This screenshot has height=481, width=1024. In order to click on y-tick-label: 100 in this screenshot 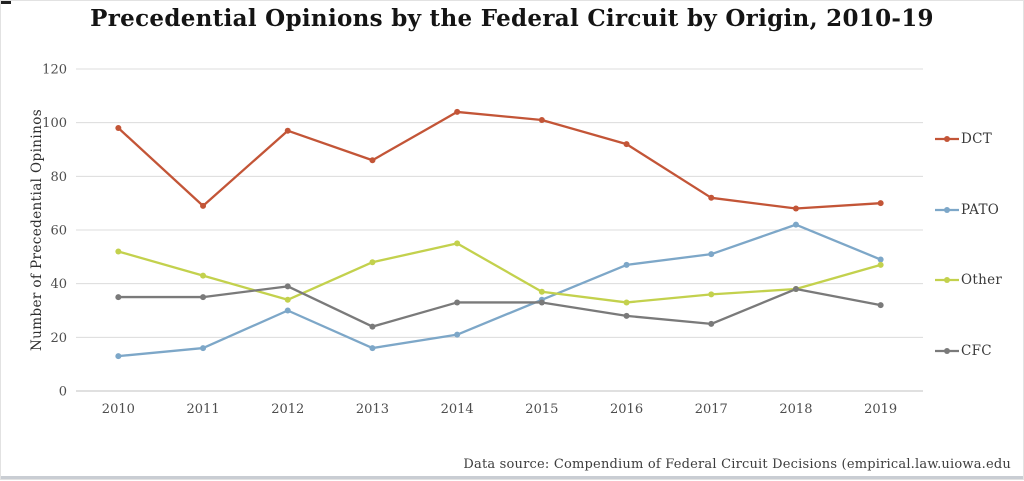, I will do `click(54, 123)`.